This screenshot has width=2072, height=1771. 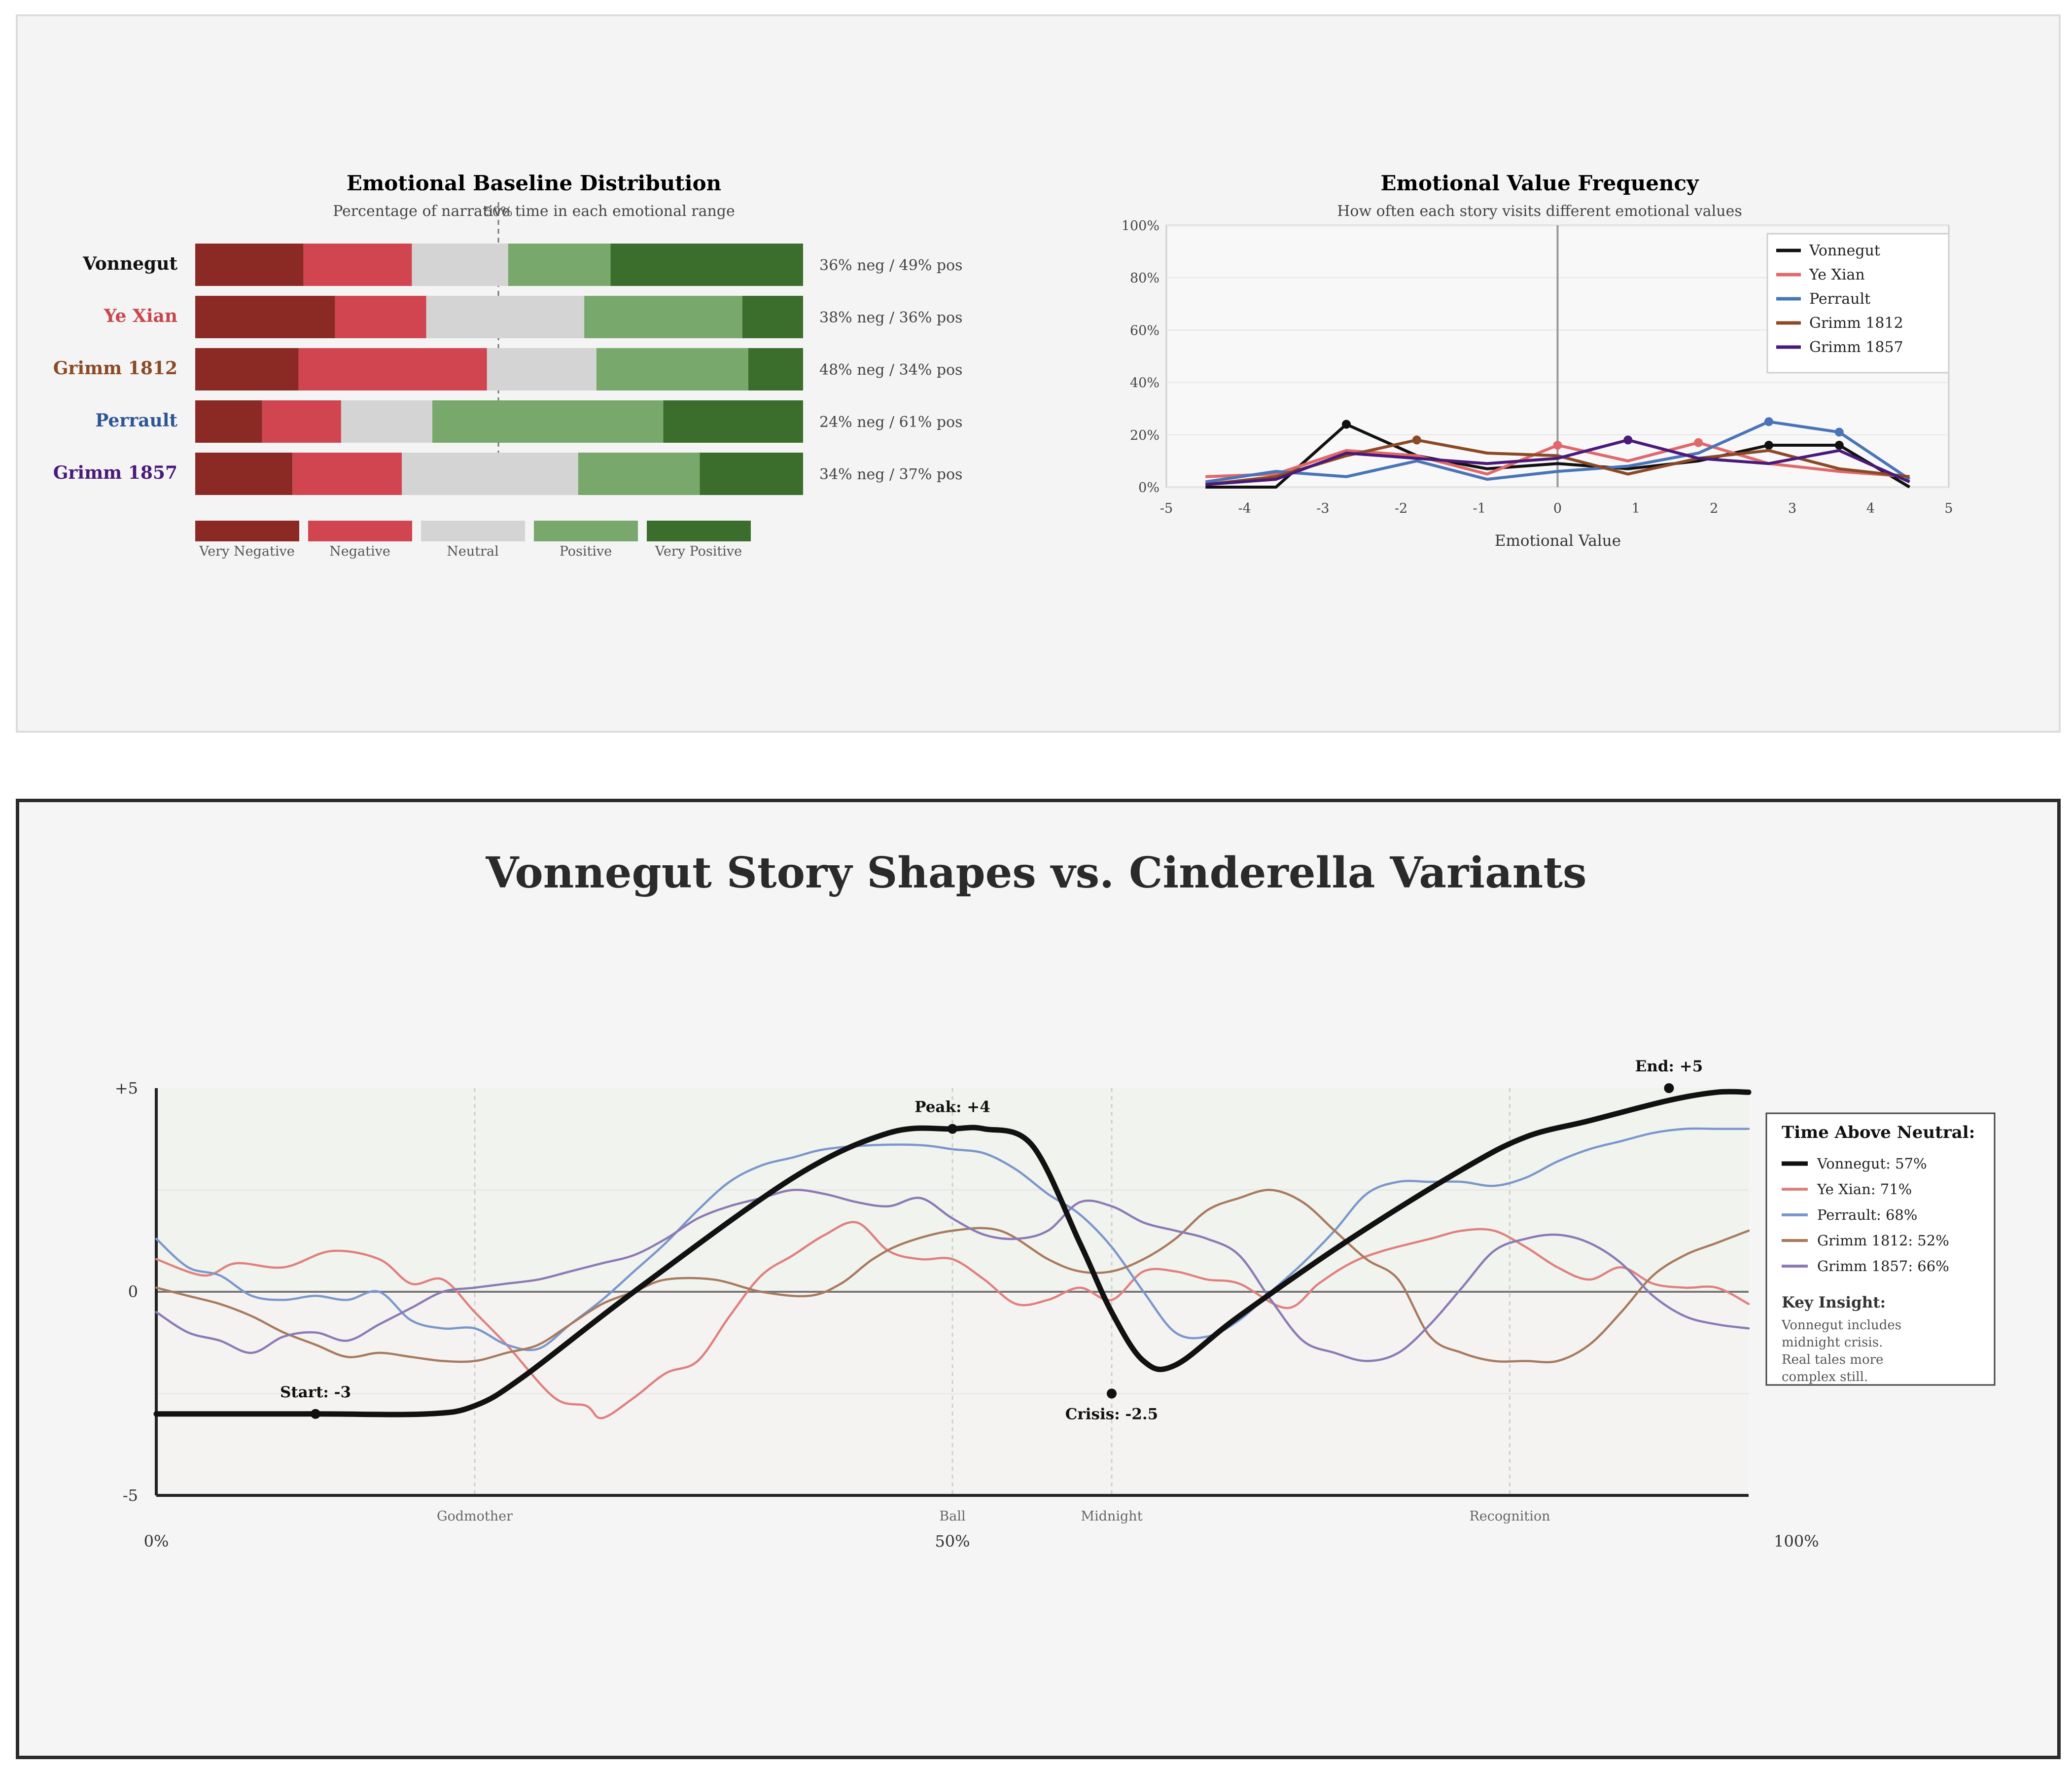 I want to click on y-tick-label: 100%, so click(x=1140, y=226).